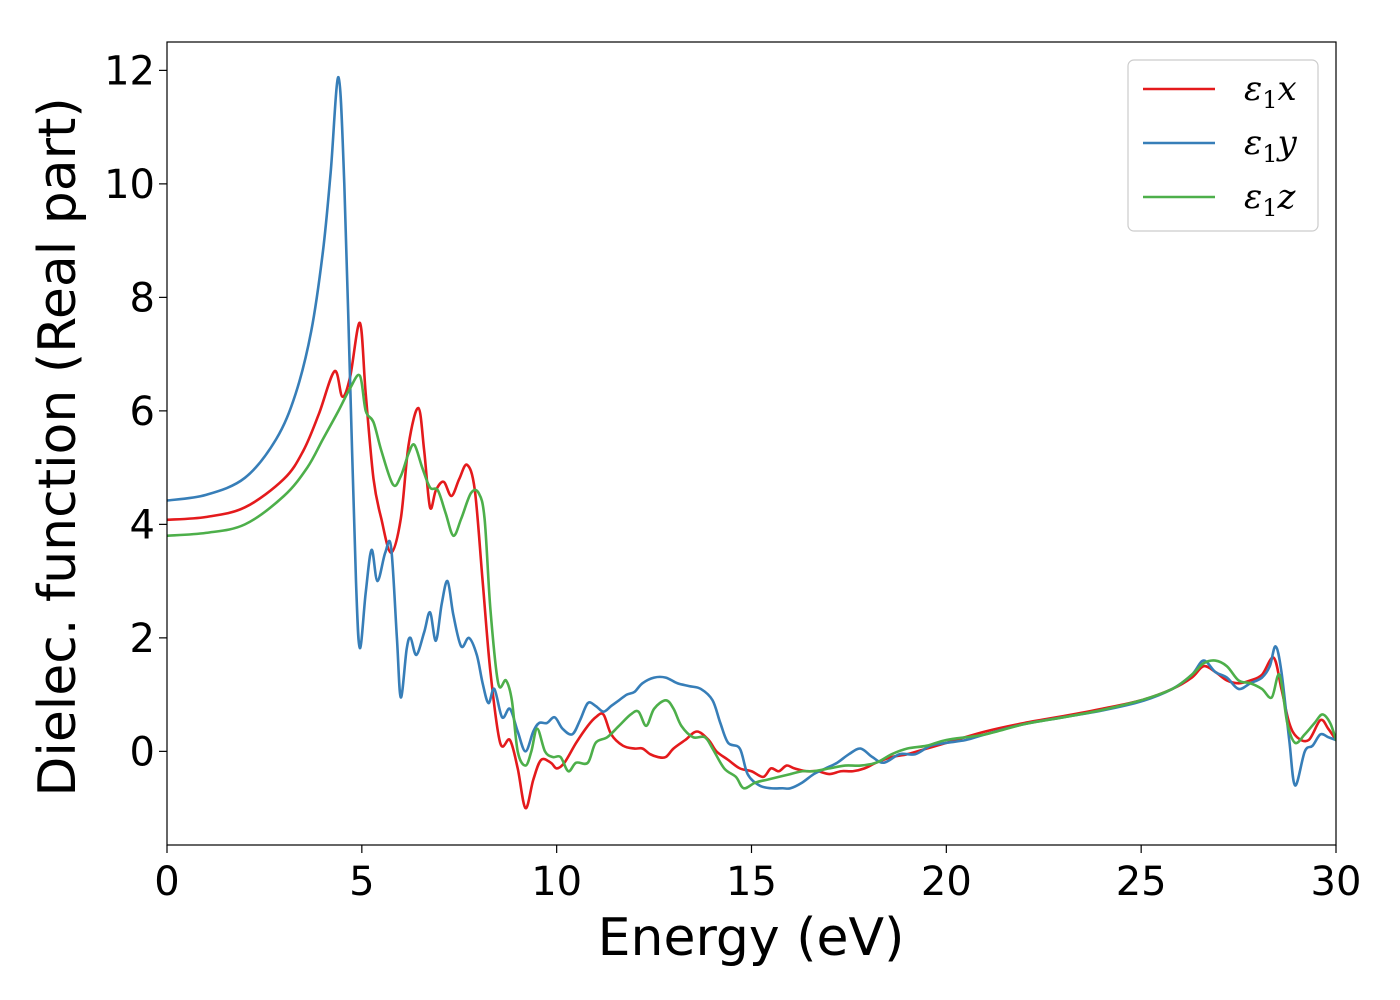 The image size is (1400, 1000). I want to click on legend-label-y: ε1y, so click(1271, 145).